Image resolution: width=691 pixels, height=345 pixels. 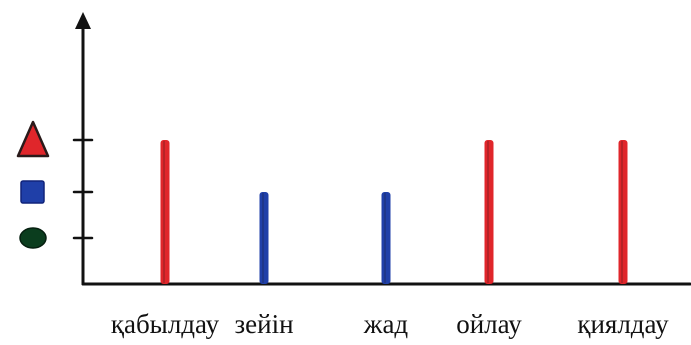 I want to click on y-axis-arrow, so click(x=83, y=20).